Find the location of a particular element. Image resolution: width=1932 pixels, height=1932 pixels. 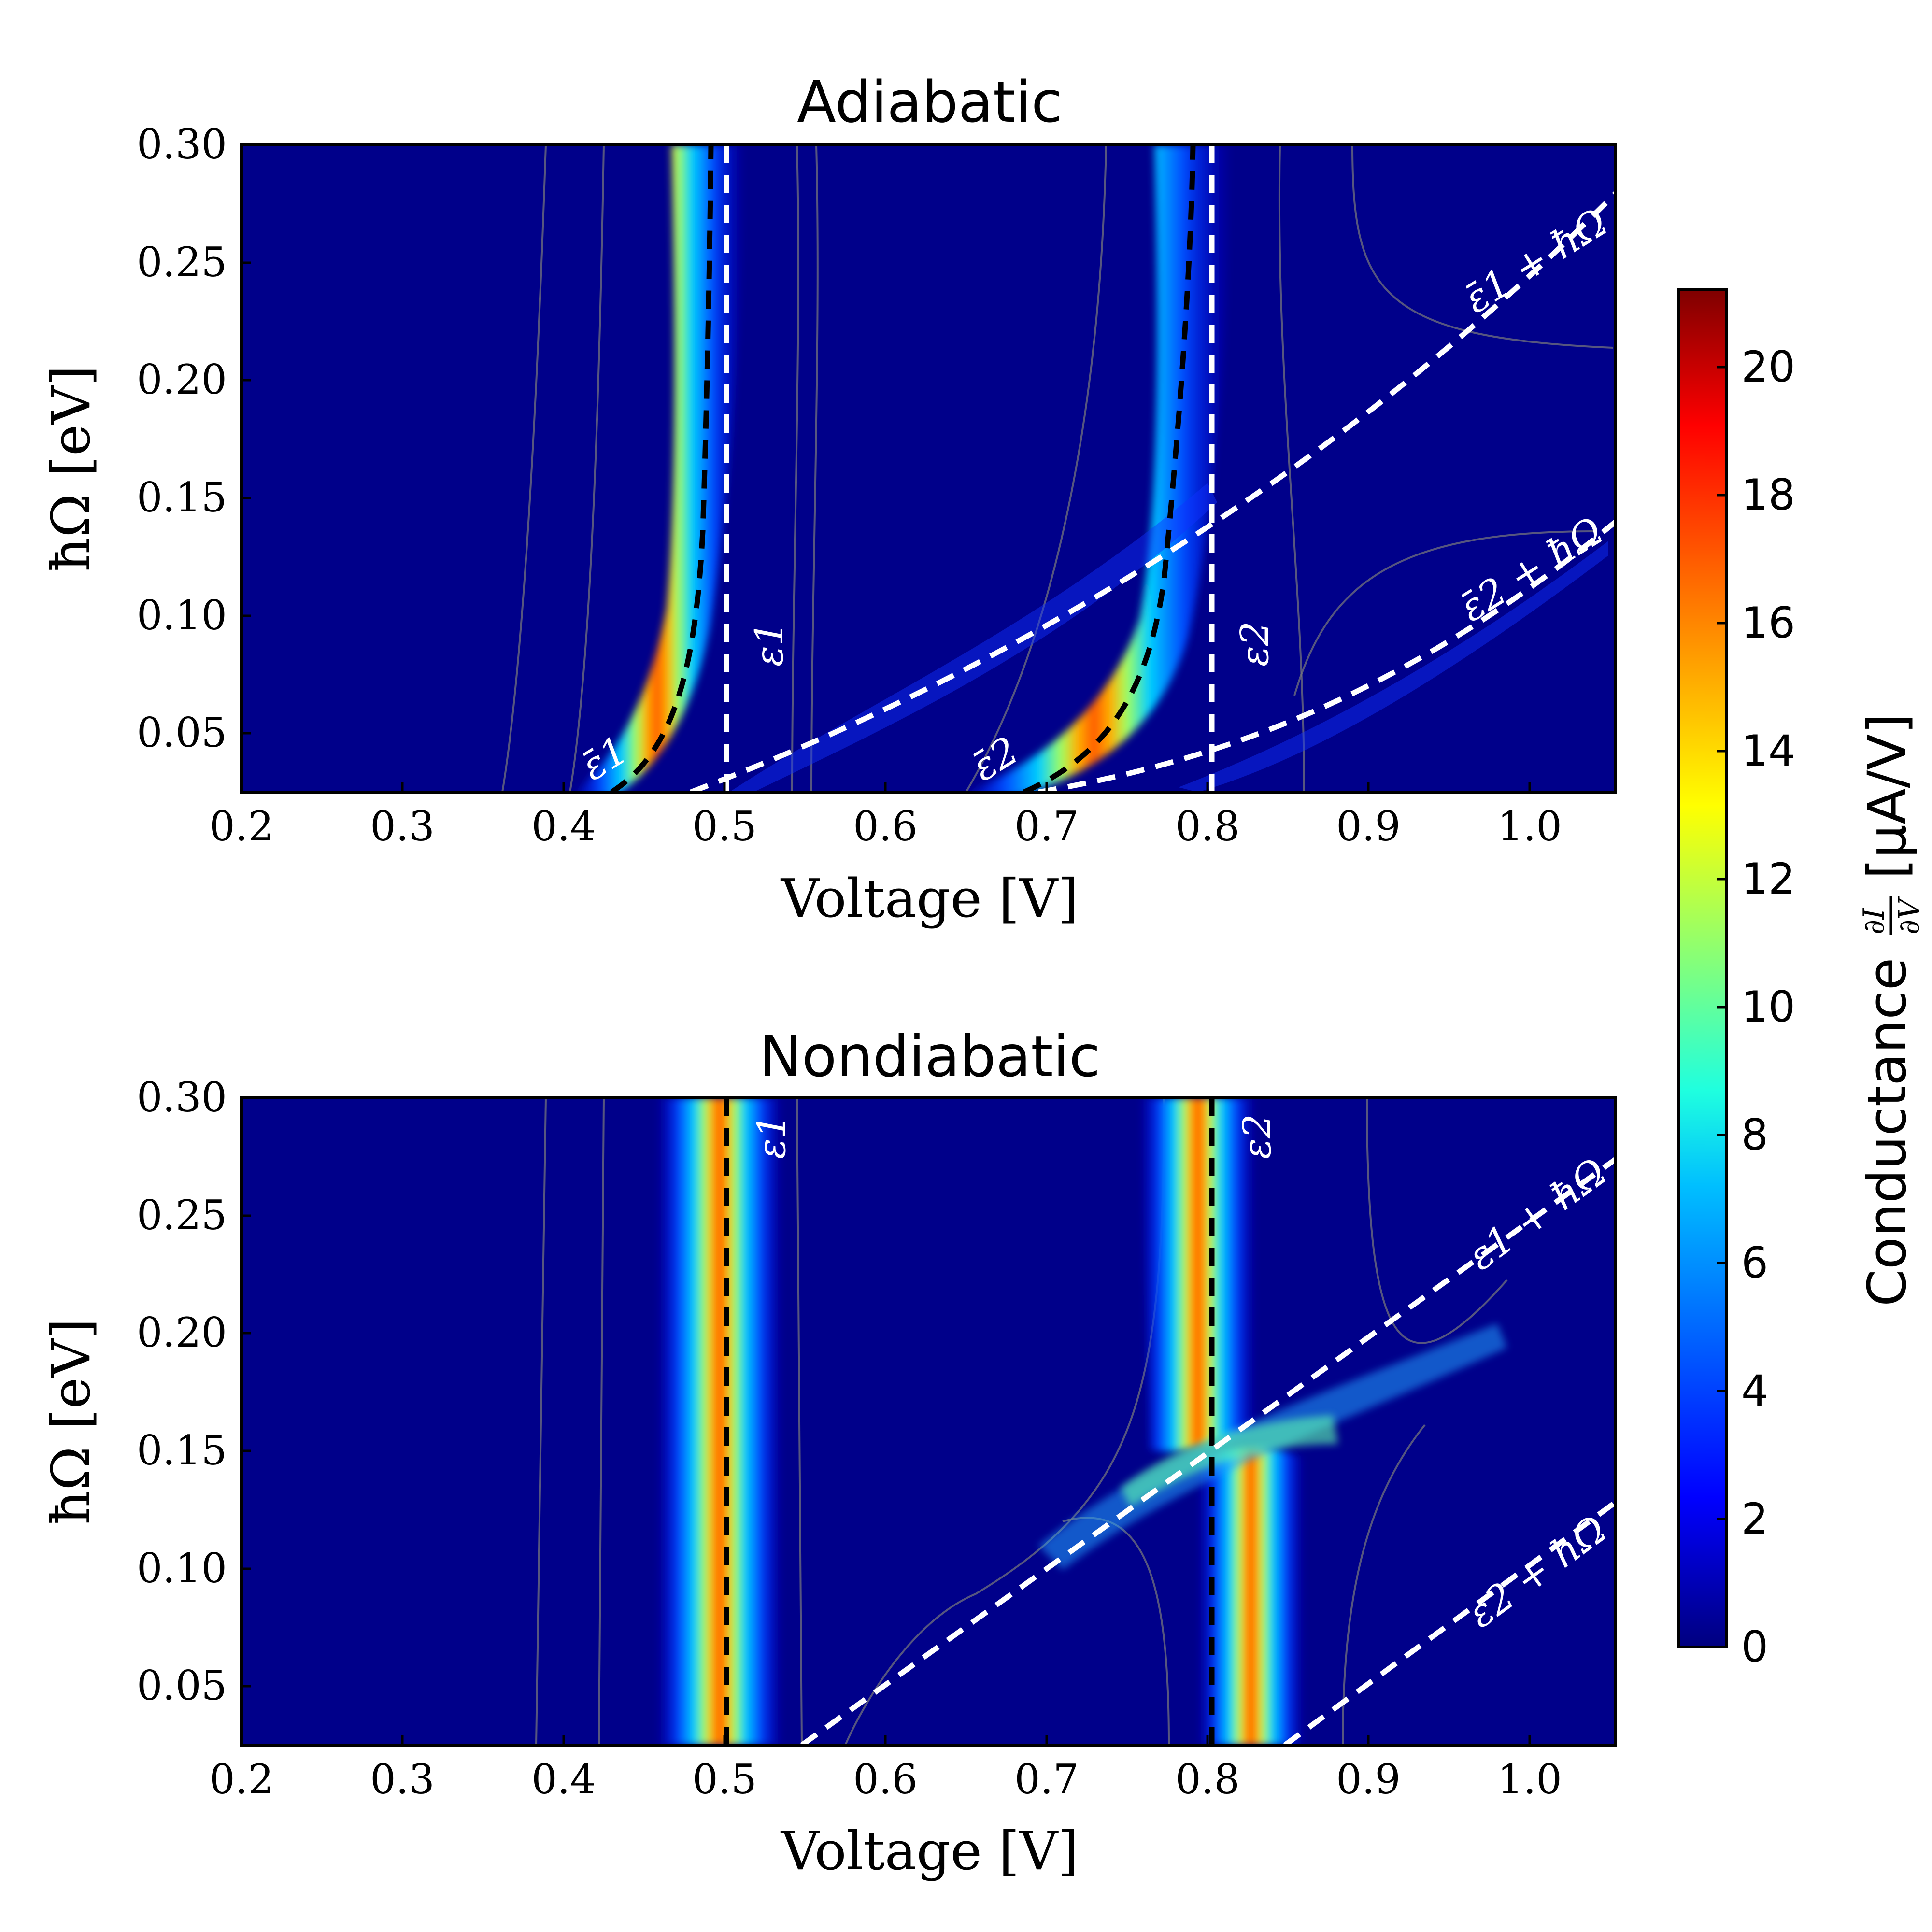

colorbar-gradient is located at coordinates (1702, 968).